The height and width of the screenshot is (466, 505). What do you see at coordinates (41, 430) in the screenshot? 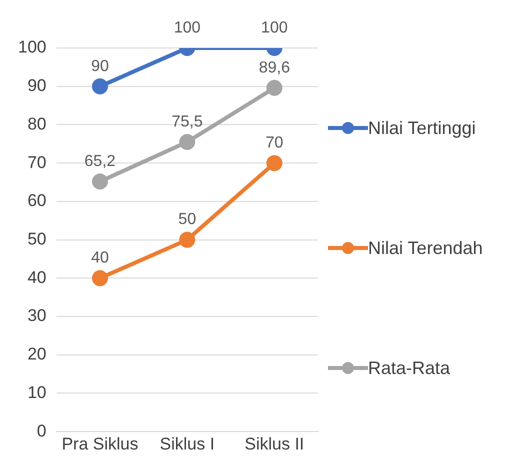
I see `y-tick-label: 0` at bounding box center [41, 430].